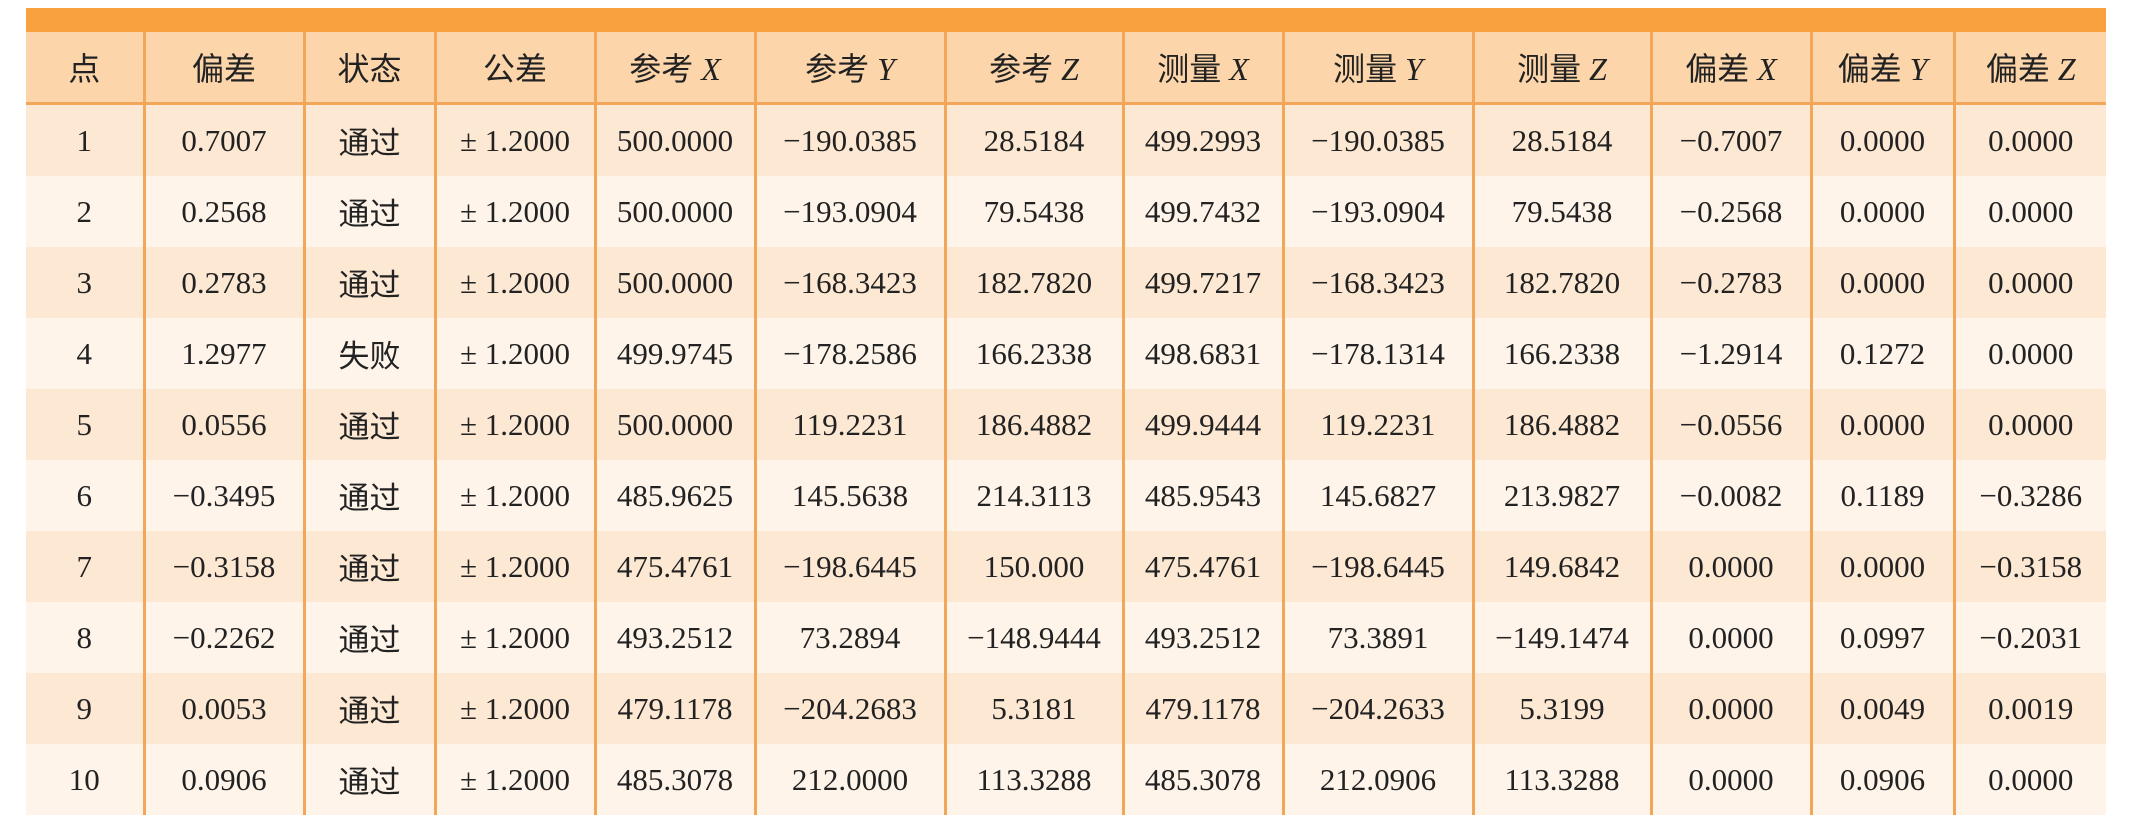 This screenshot has width=2133, height=840. Describe the element at coordinates (2029, 566) in the screenshot. I see `table-cell: −0.3158` at that location.